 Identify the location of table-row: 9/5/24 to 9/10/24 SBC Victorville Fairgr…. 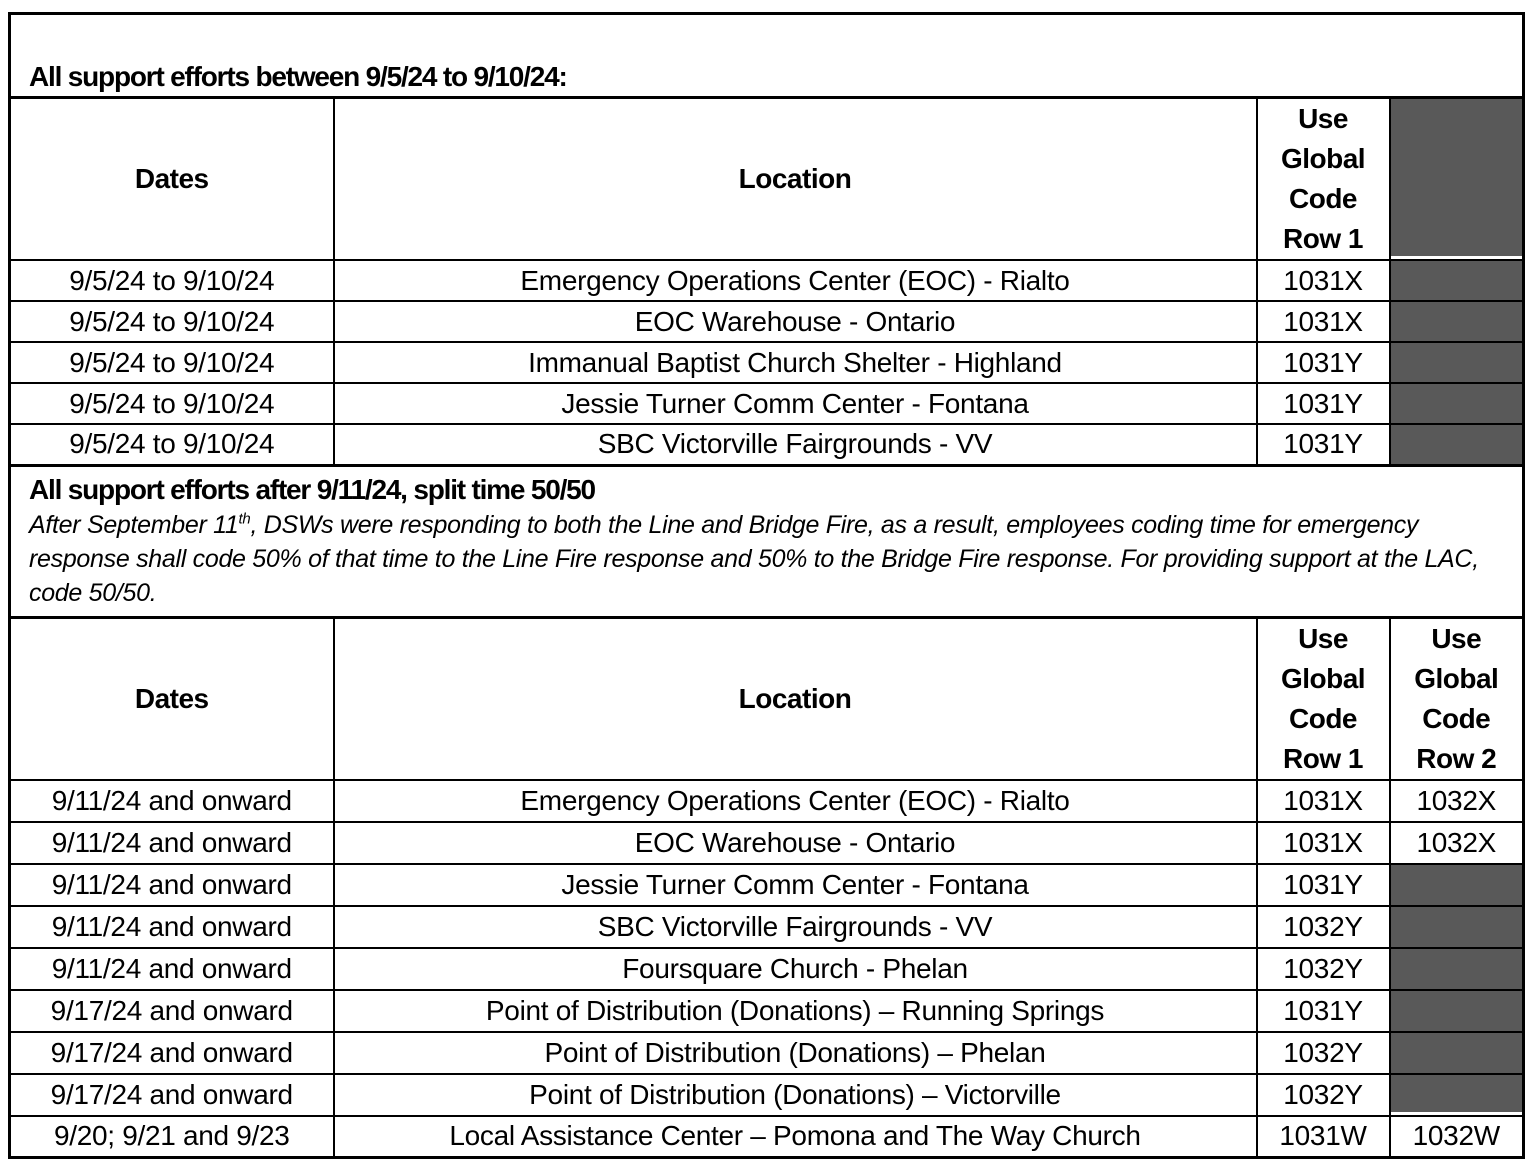
(766, 444).